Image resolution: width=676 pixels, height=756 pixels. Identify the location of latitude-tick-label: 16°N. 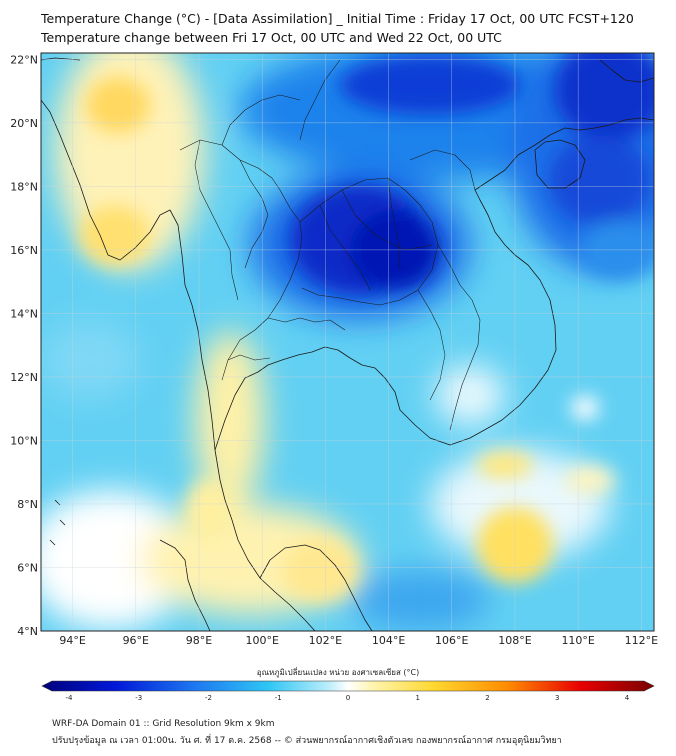
(24, 250).